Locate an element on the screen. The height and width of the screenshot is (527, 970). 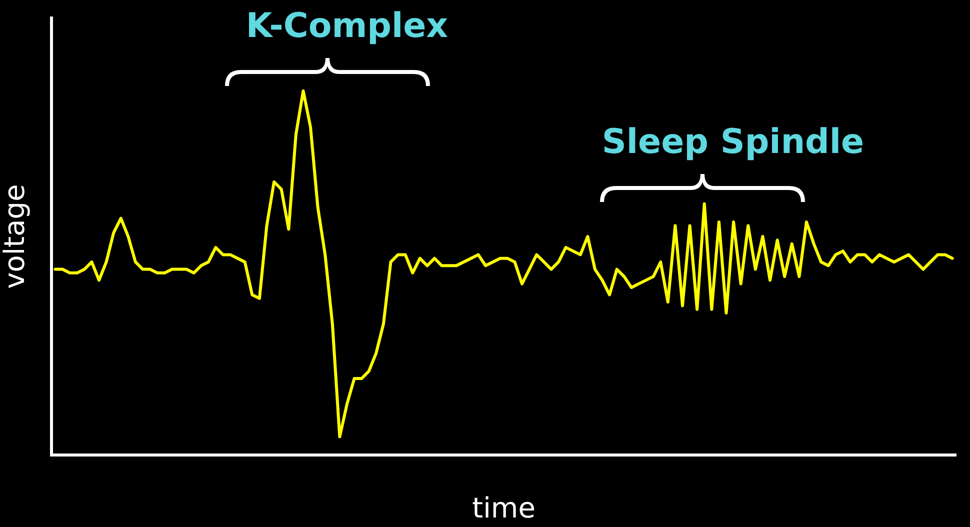
y-axis-title: voltage is located at coordinates (16, 236).